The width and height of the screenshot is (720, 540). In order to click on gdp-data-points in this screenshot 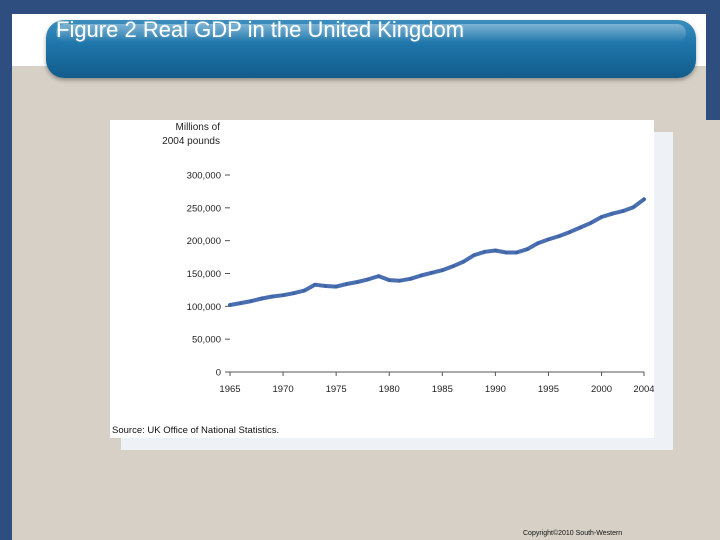, I will do `click(437, 252)`.